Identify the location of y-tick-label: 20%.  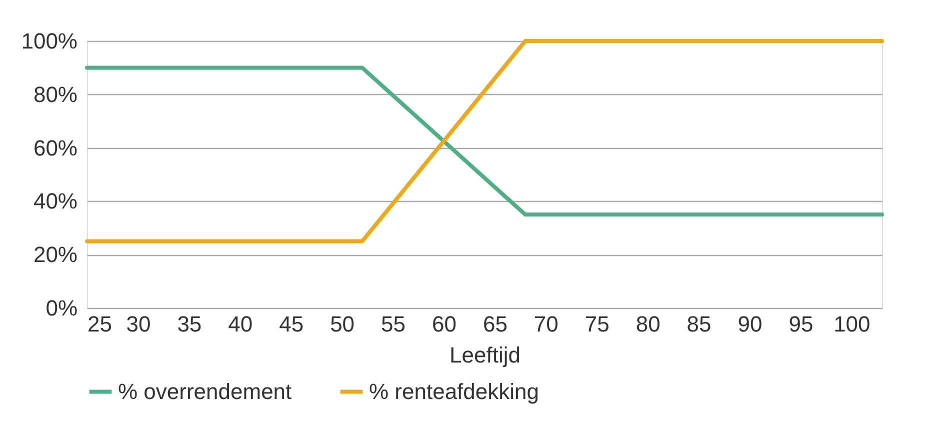
(55, 255).